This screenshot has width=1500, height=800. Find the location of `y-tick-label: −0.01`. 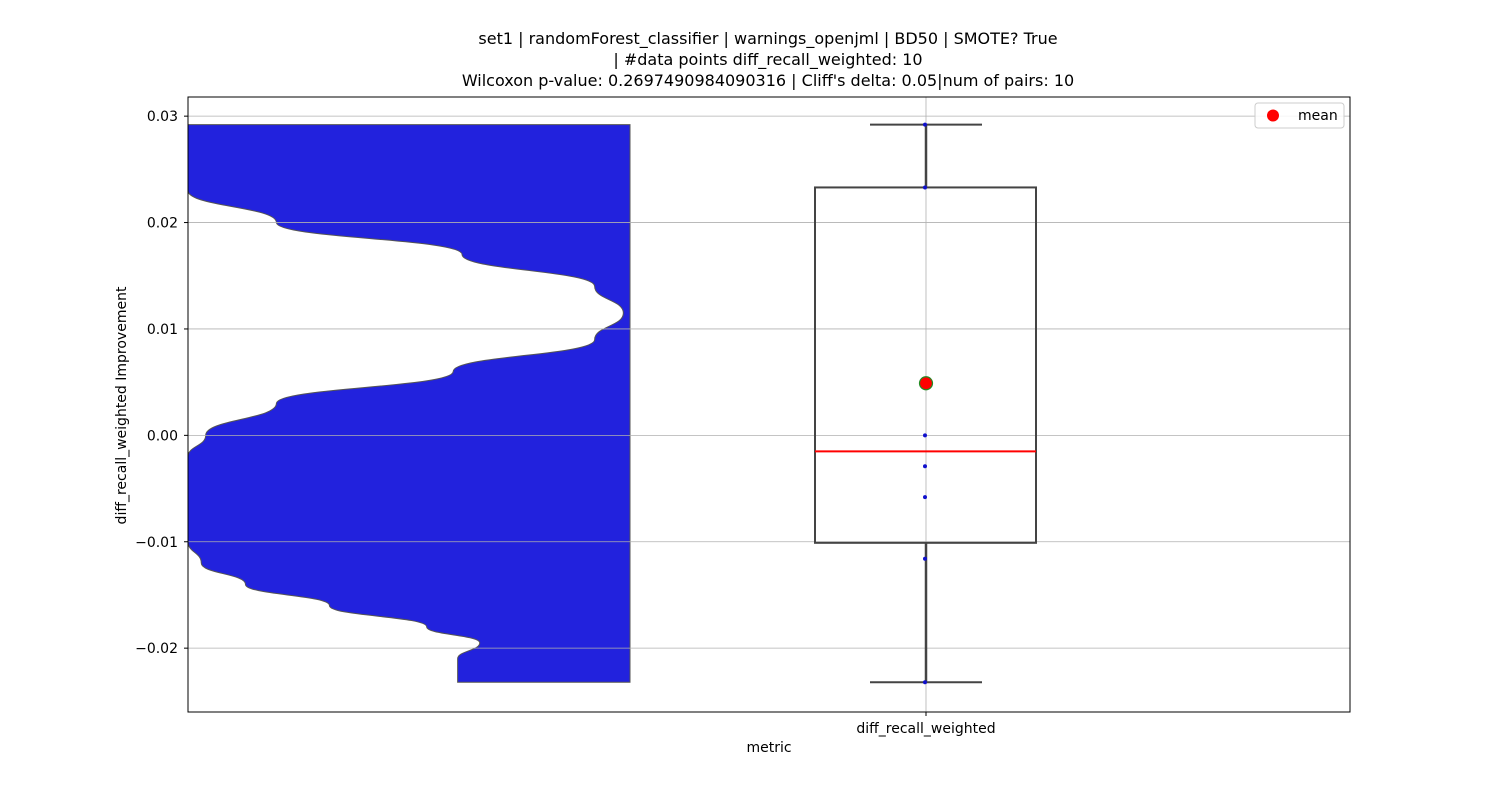

y-tick-label: −0.01 is located at coordinates (156, 543).